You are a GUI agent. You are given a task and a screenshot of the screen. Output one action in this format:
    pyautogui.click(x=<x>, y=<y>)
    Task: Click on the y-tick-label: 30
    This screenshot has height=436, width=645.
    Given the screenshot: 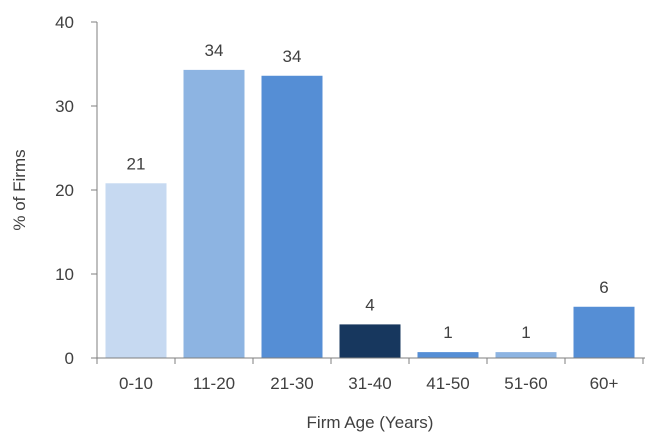 What is the action you would take?
    pyautogui.click(x=64, y=106)
    